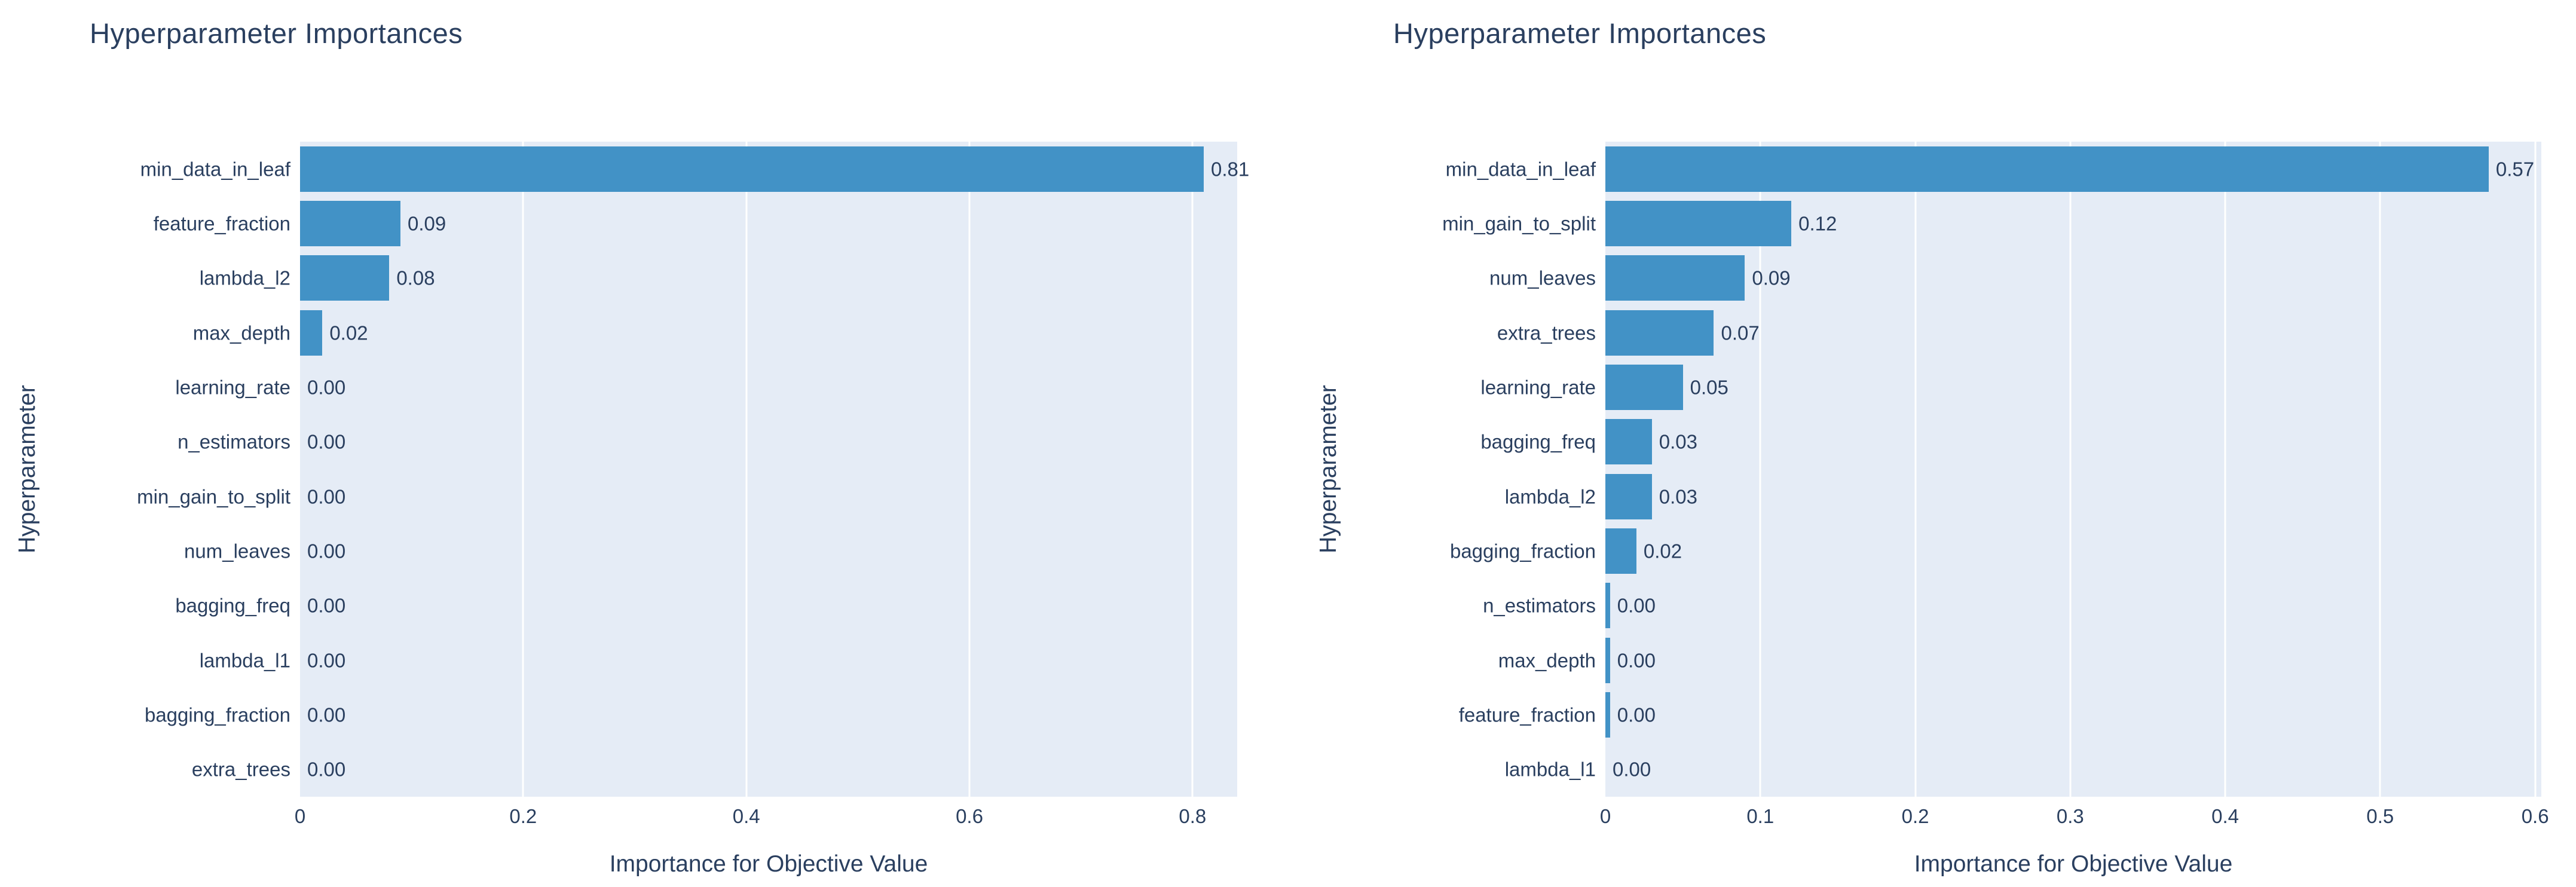 This screenshot has width=2576, height=887. What do you see at coordinates (1740, 333) in the screenshot?
I see `bar-value-label: 0.07` at bounding box center [1740, 333].